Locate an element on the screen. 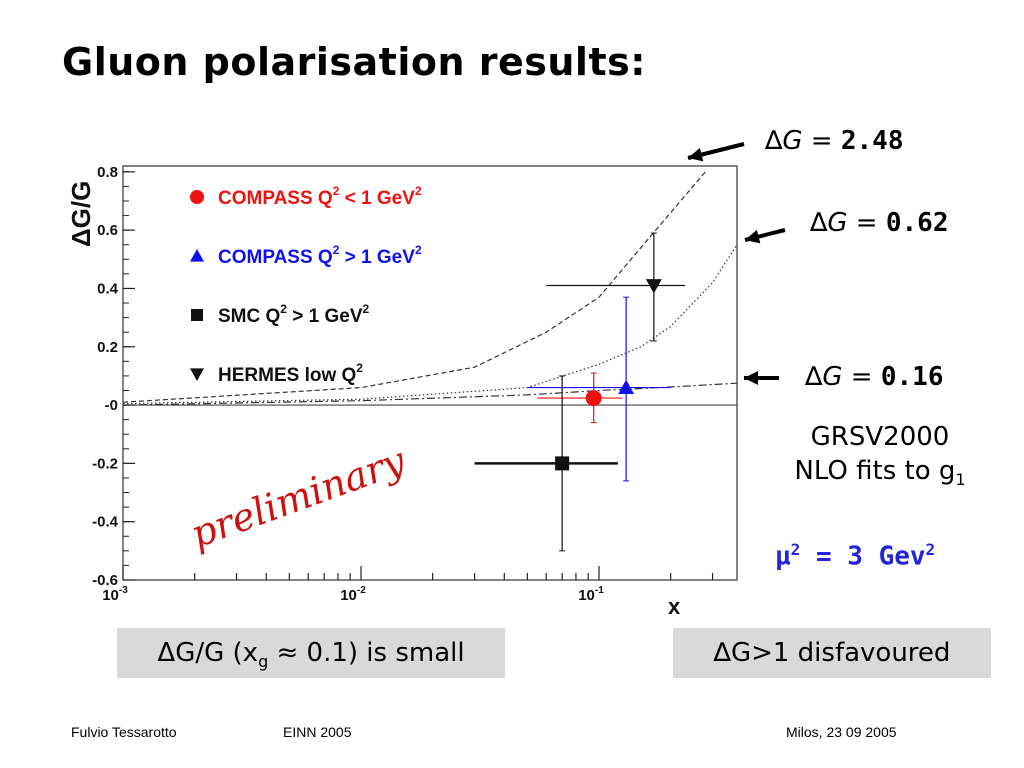  grsv-line-2-text: NLO fits to g is located at coordinates (875, 471).